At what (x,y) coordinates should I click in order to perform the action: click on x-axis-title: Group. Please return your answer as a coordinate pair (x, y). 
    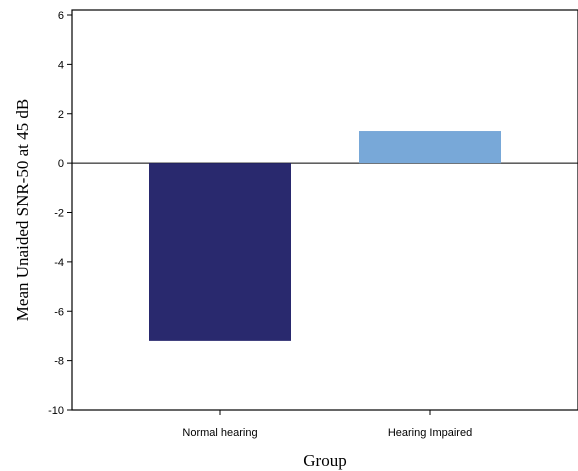
    Looking at the image, I should click on (324, 460).